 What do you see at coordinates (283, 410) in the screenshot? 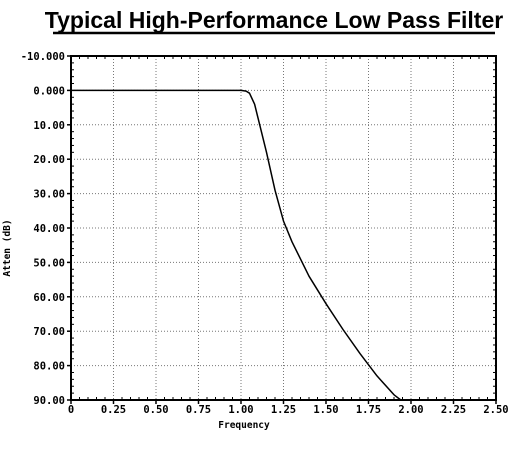
I see `x-tick-label: 1.25` at bounding box center [283, 410].